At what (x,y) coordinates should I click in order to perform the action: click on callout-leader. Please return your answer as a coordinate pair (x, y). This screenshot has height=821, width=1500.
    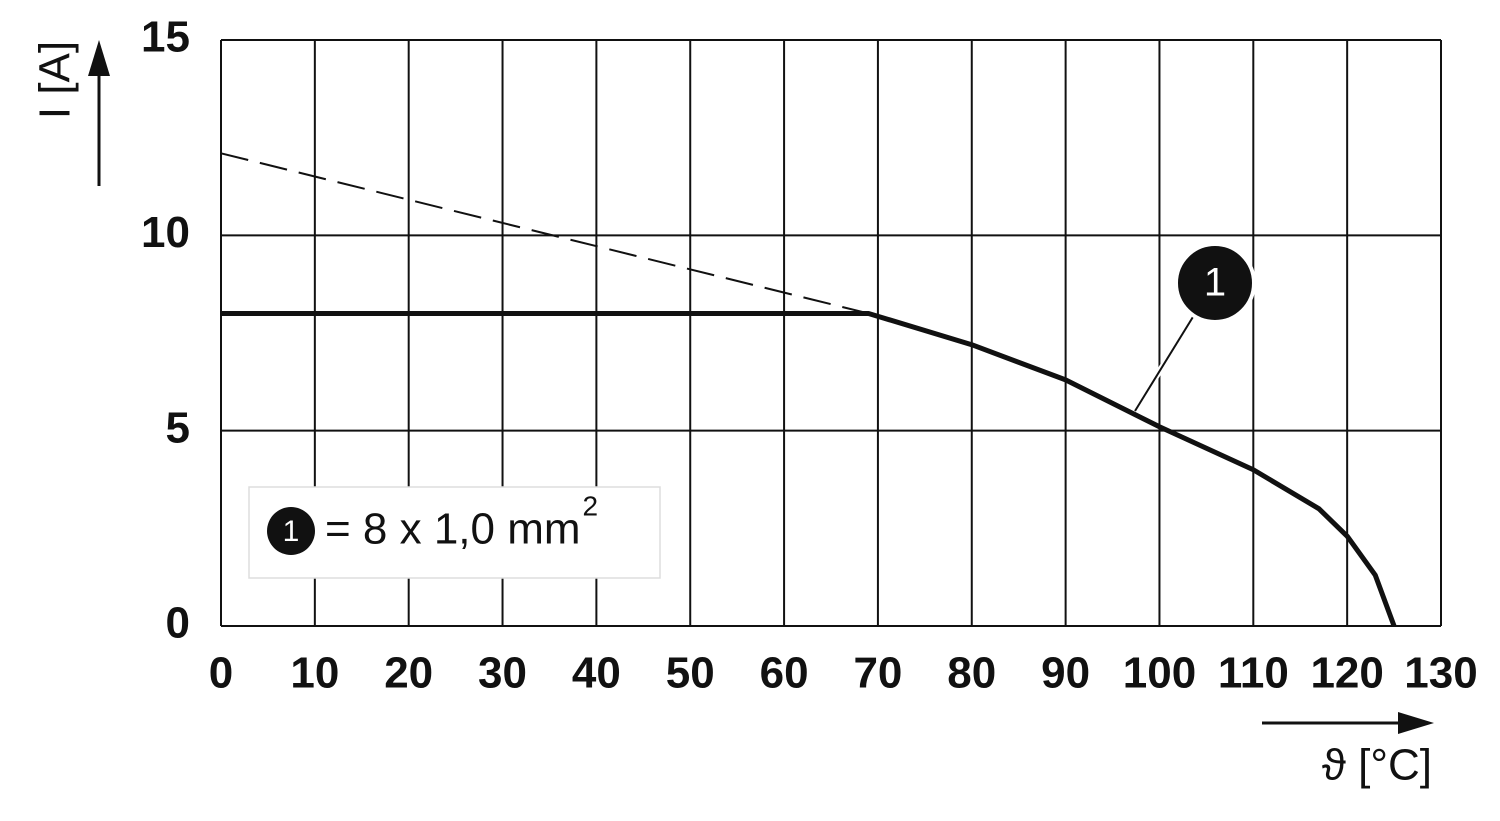
    Looking at the image, I should click on (1165, 361).